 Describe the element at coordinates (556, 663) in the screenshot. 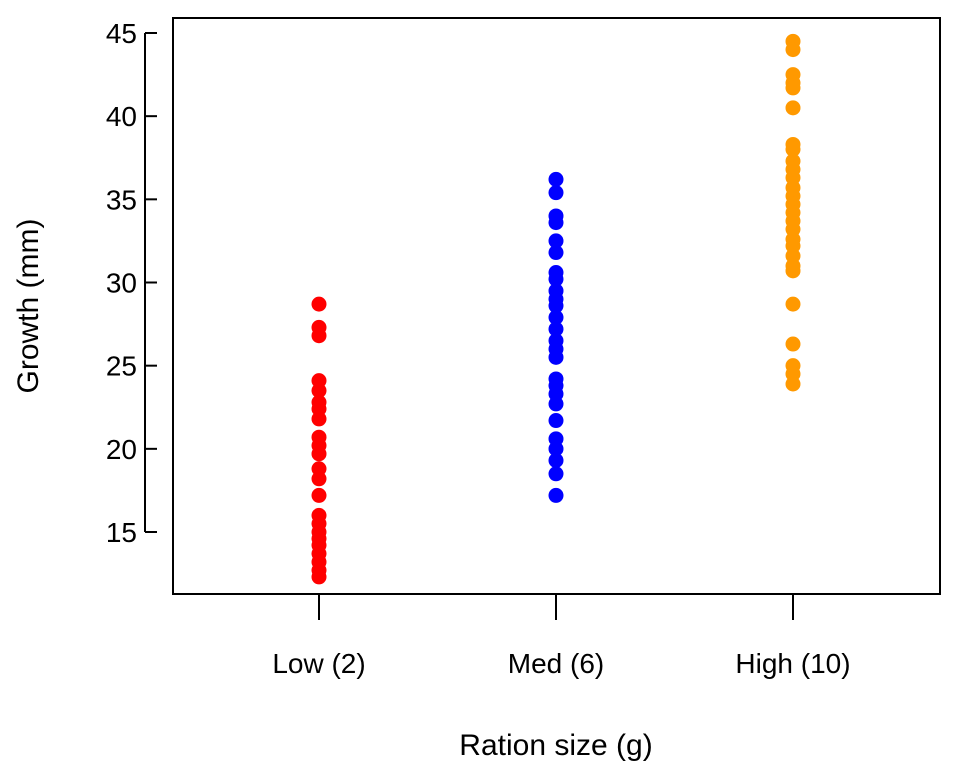

I see `x-tick-label: Med (6)` at that location.